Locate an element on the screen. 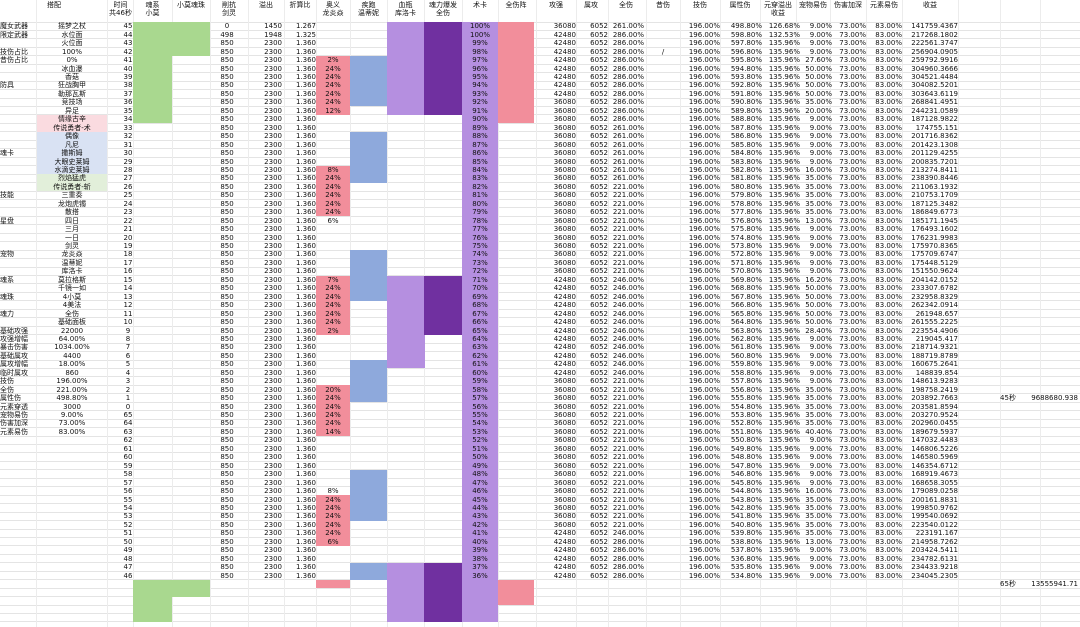 The height and width of the screenshot is (627, 1080). cell-sy: 238390.8446 is located at coordinates (934, 178).